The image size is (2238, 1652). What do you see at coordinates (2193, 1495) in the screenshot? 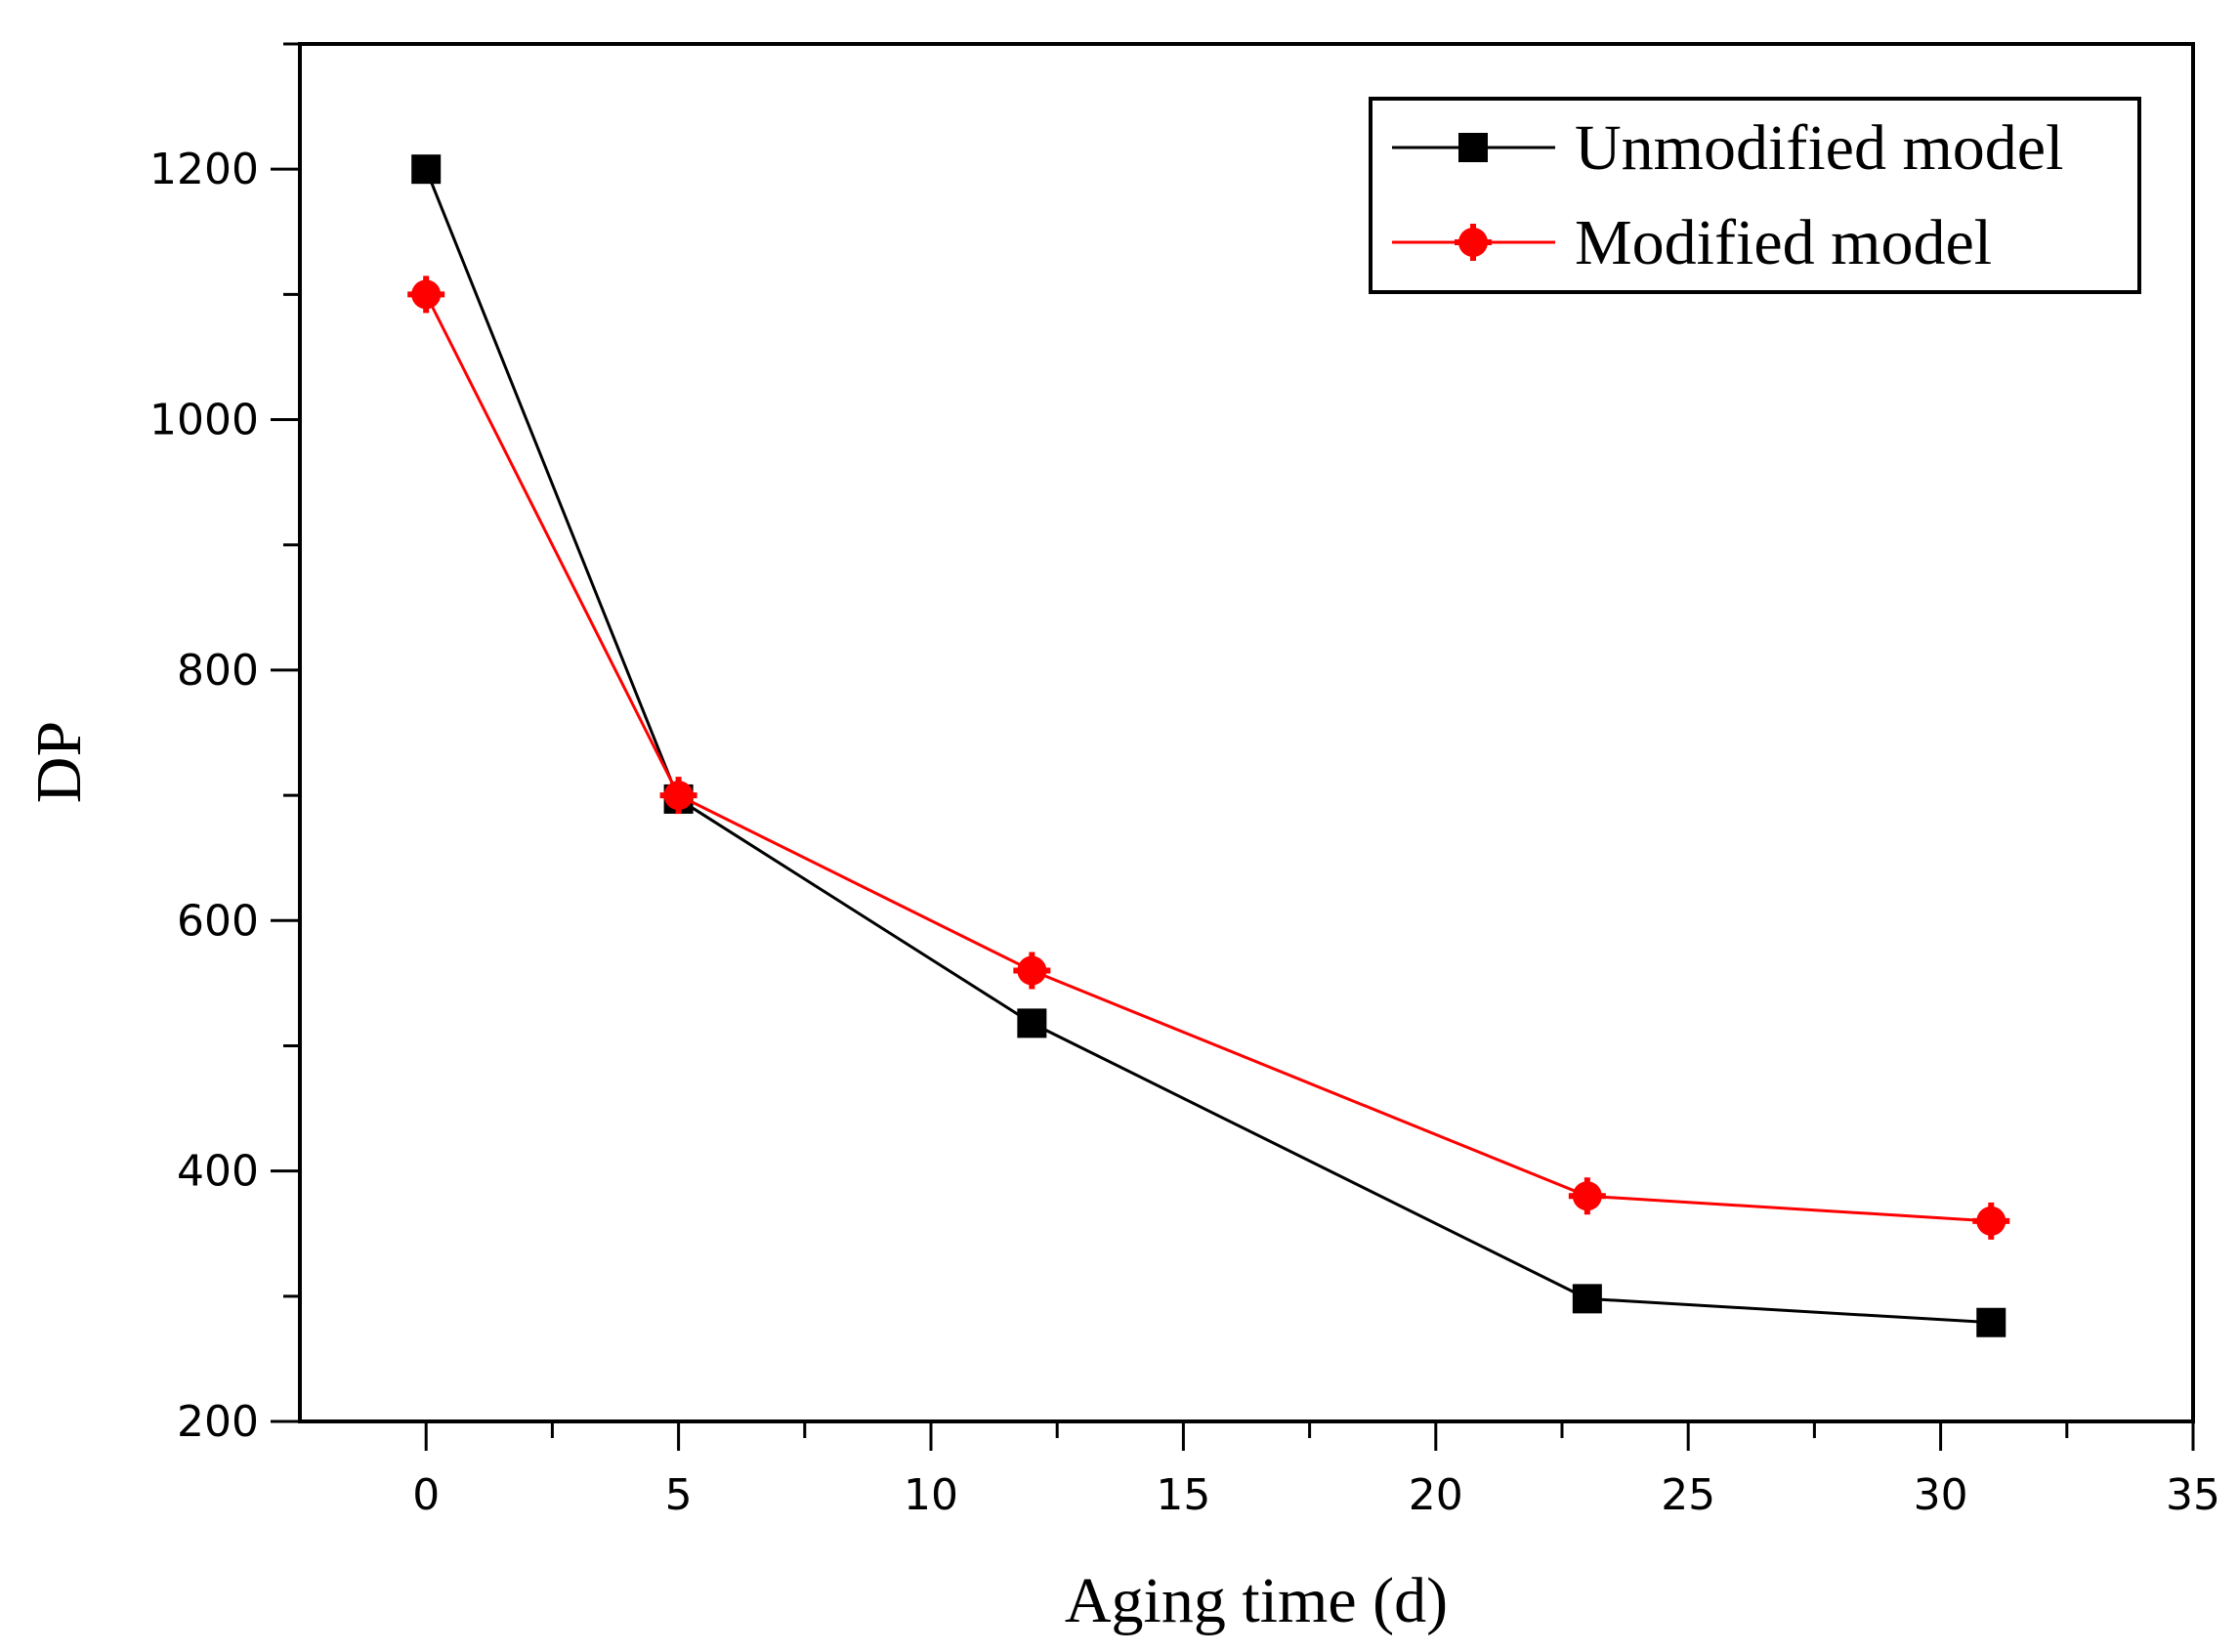
I see `x-tick-label: 35` at bounding box center [2193, 1495].